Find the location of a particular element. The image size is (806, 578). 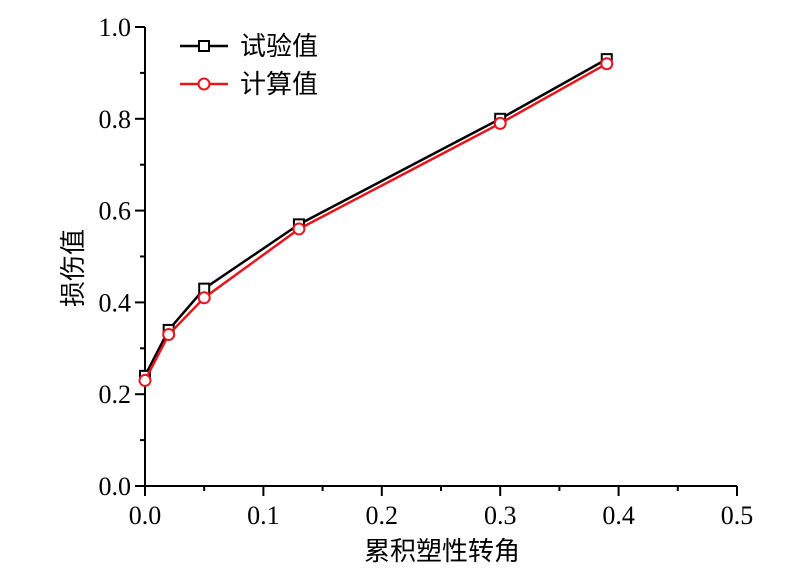

y-tick-label: 1.0 is located at coordinates (115, 27).